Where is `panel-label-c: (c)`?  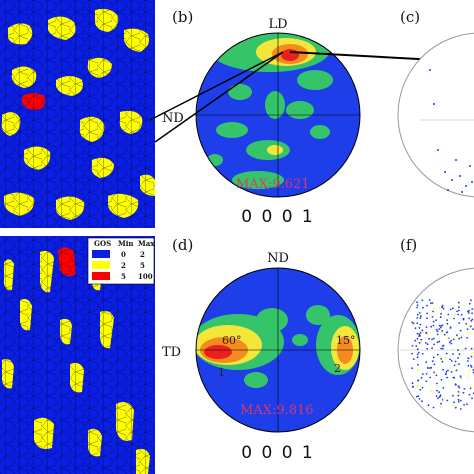
panel-label-c: (c) is located at coordinates (410, 17).